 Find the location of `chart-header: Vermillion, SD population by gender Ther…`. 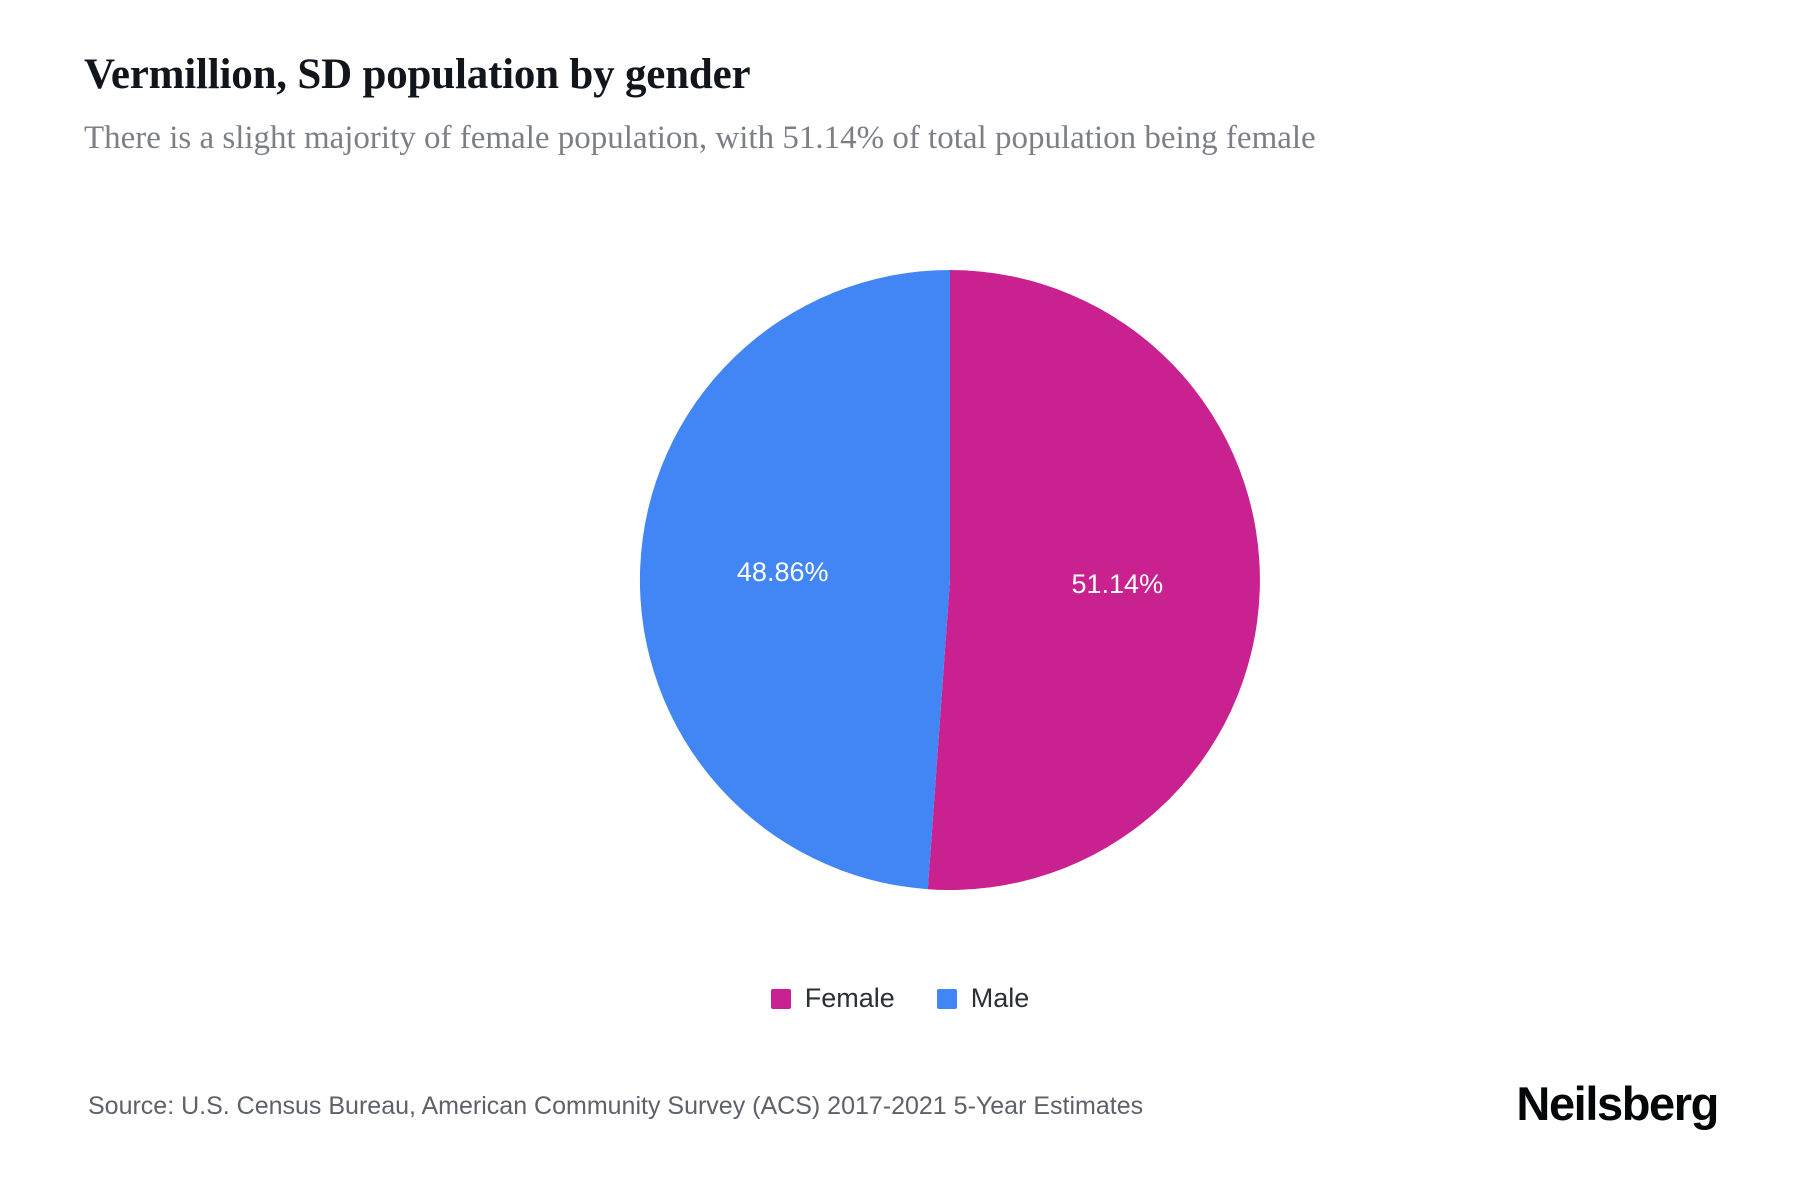

chart-header: Vermillion, SD population by gender Ther… is located at coordinates (904, 104).